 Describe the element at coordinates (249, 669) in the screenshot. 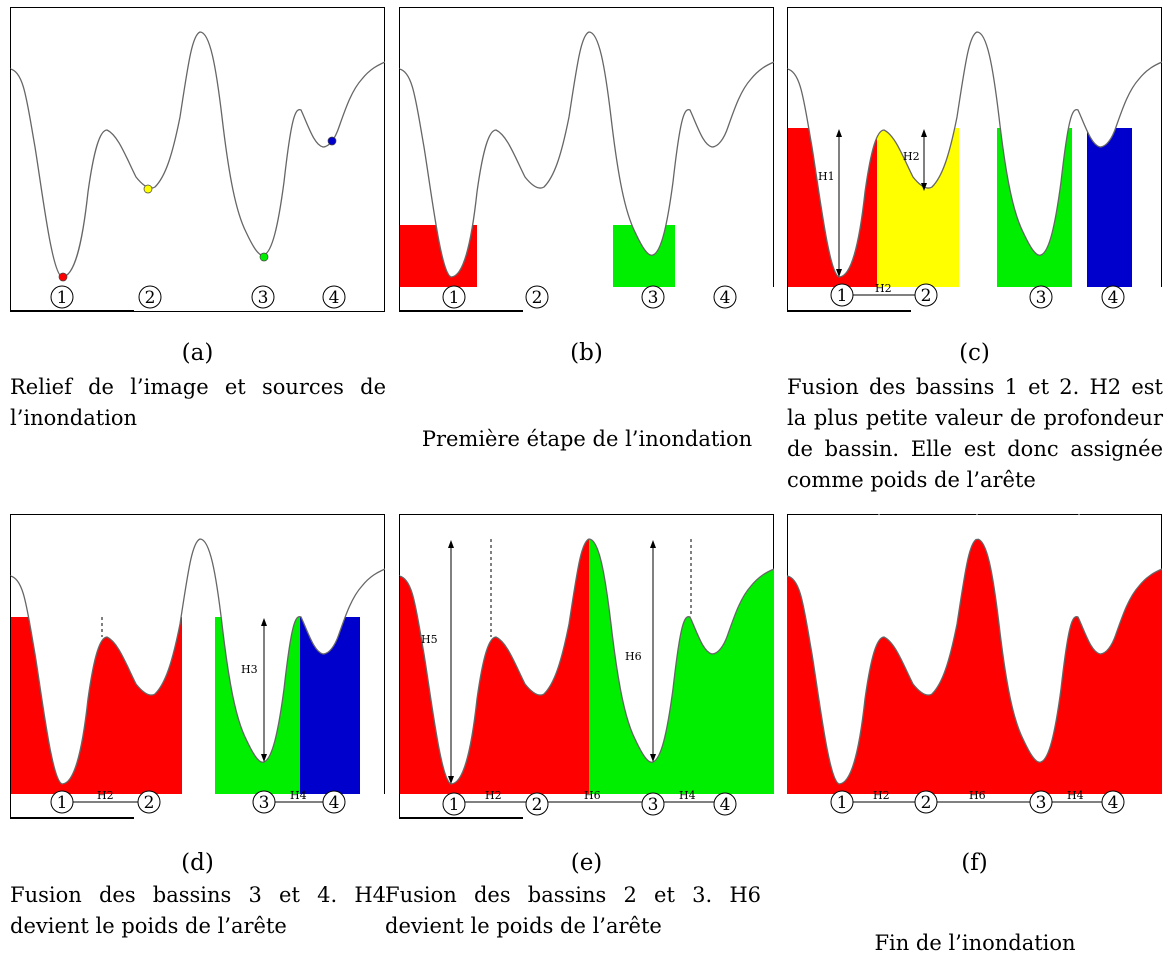

I see `height-label-h3: H3` at that location.